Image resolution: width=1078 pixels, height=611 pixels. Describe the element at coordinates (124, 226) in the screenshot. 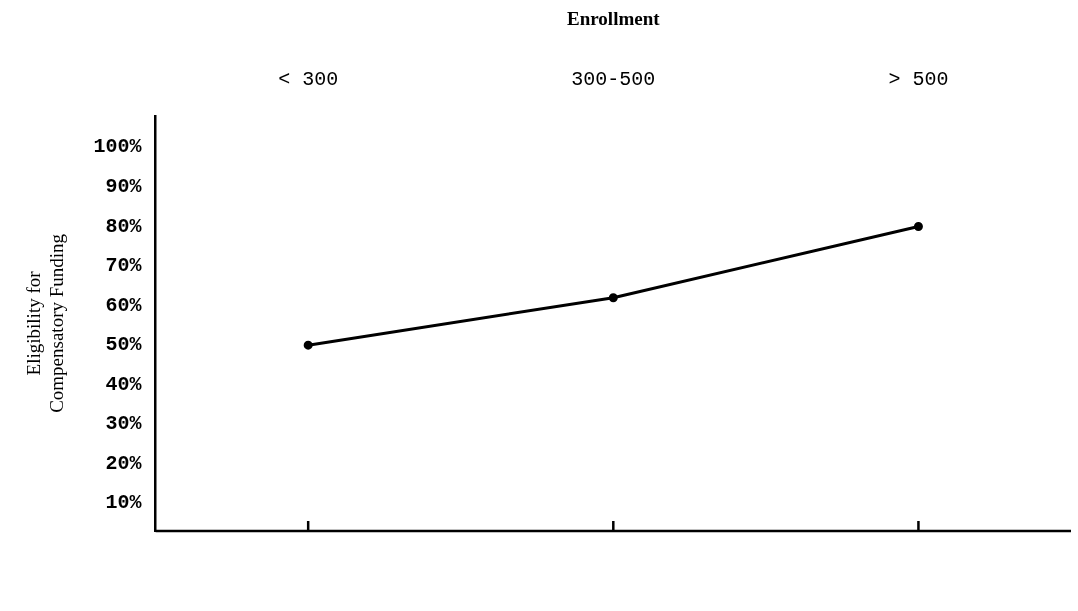

I see `y-tick-label: 80%` at that location.